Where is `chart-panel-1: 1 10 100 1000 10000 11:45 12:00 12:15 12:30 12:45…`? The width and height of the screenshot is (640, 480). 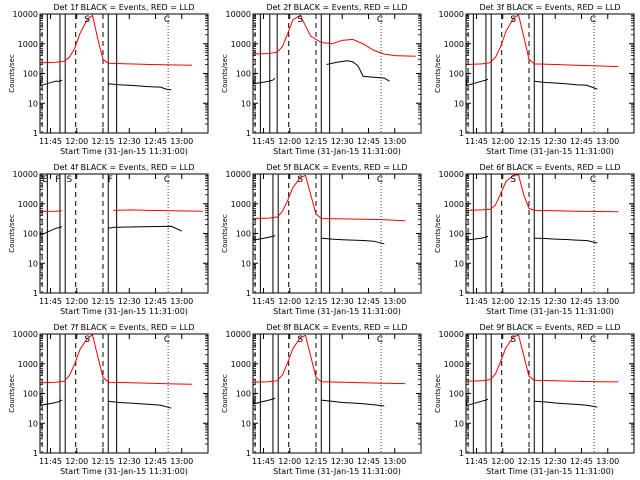
chart-panel-1: 1 10 100 1000 10000 11:45 12:00 12:15 12:30 12:45… is located at coordinates (108, 79).